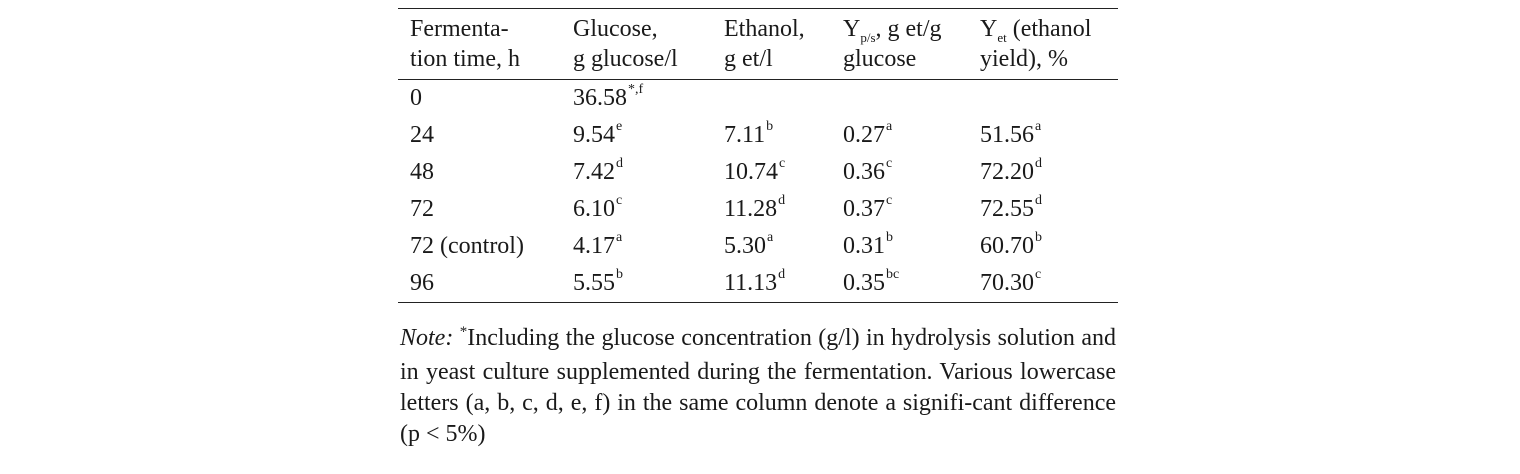 This screenshot has width=1520, height=474. I want to click on table-row: 24 9.54e 7.11b 0.27a 51.56a, so click(758, 135).